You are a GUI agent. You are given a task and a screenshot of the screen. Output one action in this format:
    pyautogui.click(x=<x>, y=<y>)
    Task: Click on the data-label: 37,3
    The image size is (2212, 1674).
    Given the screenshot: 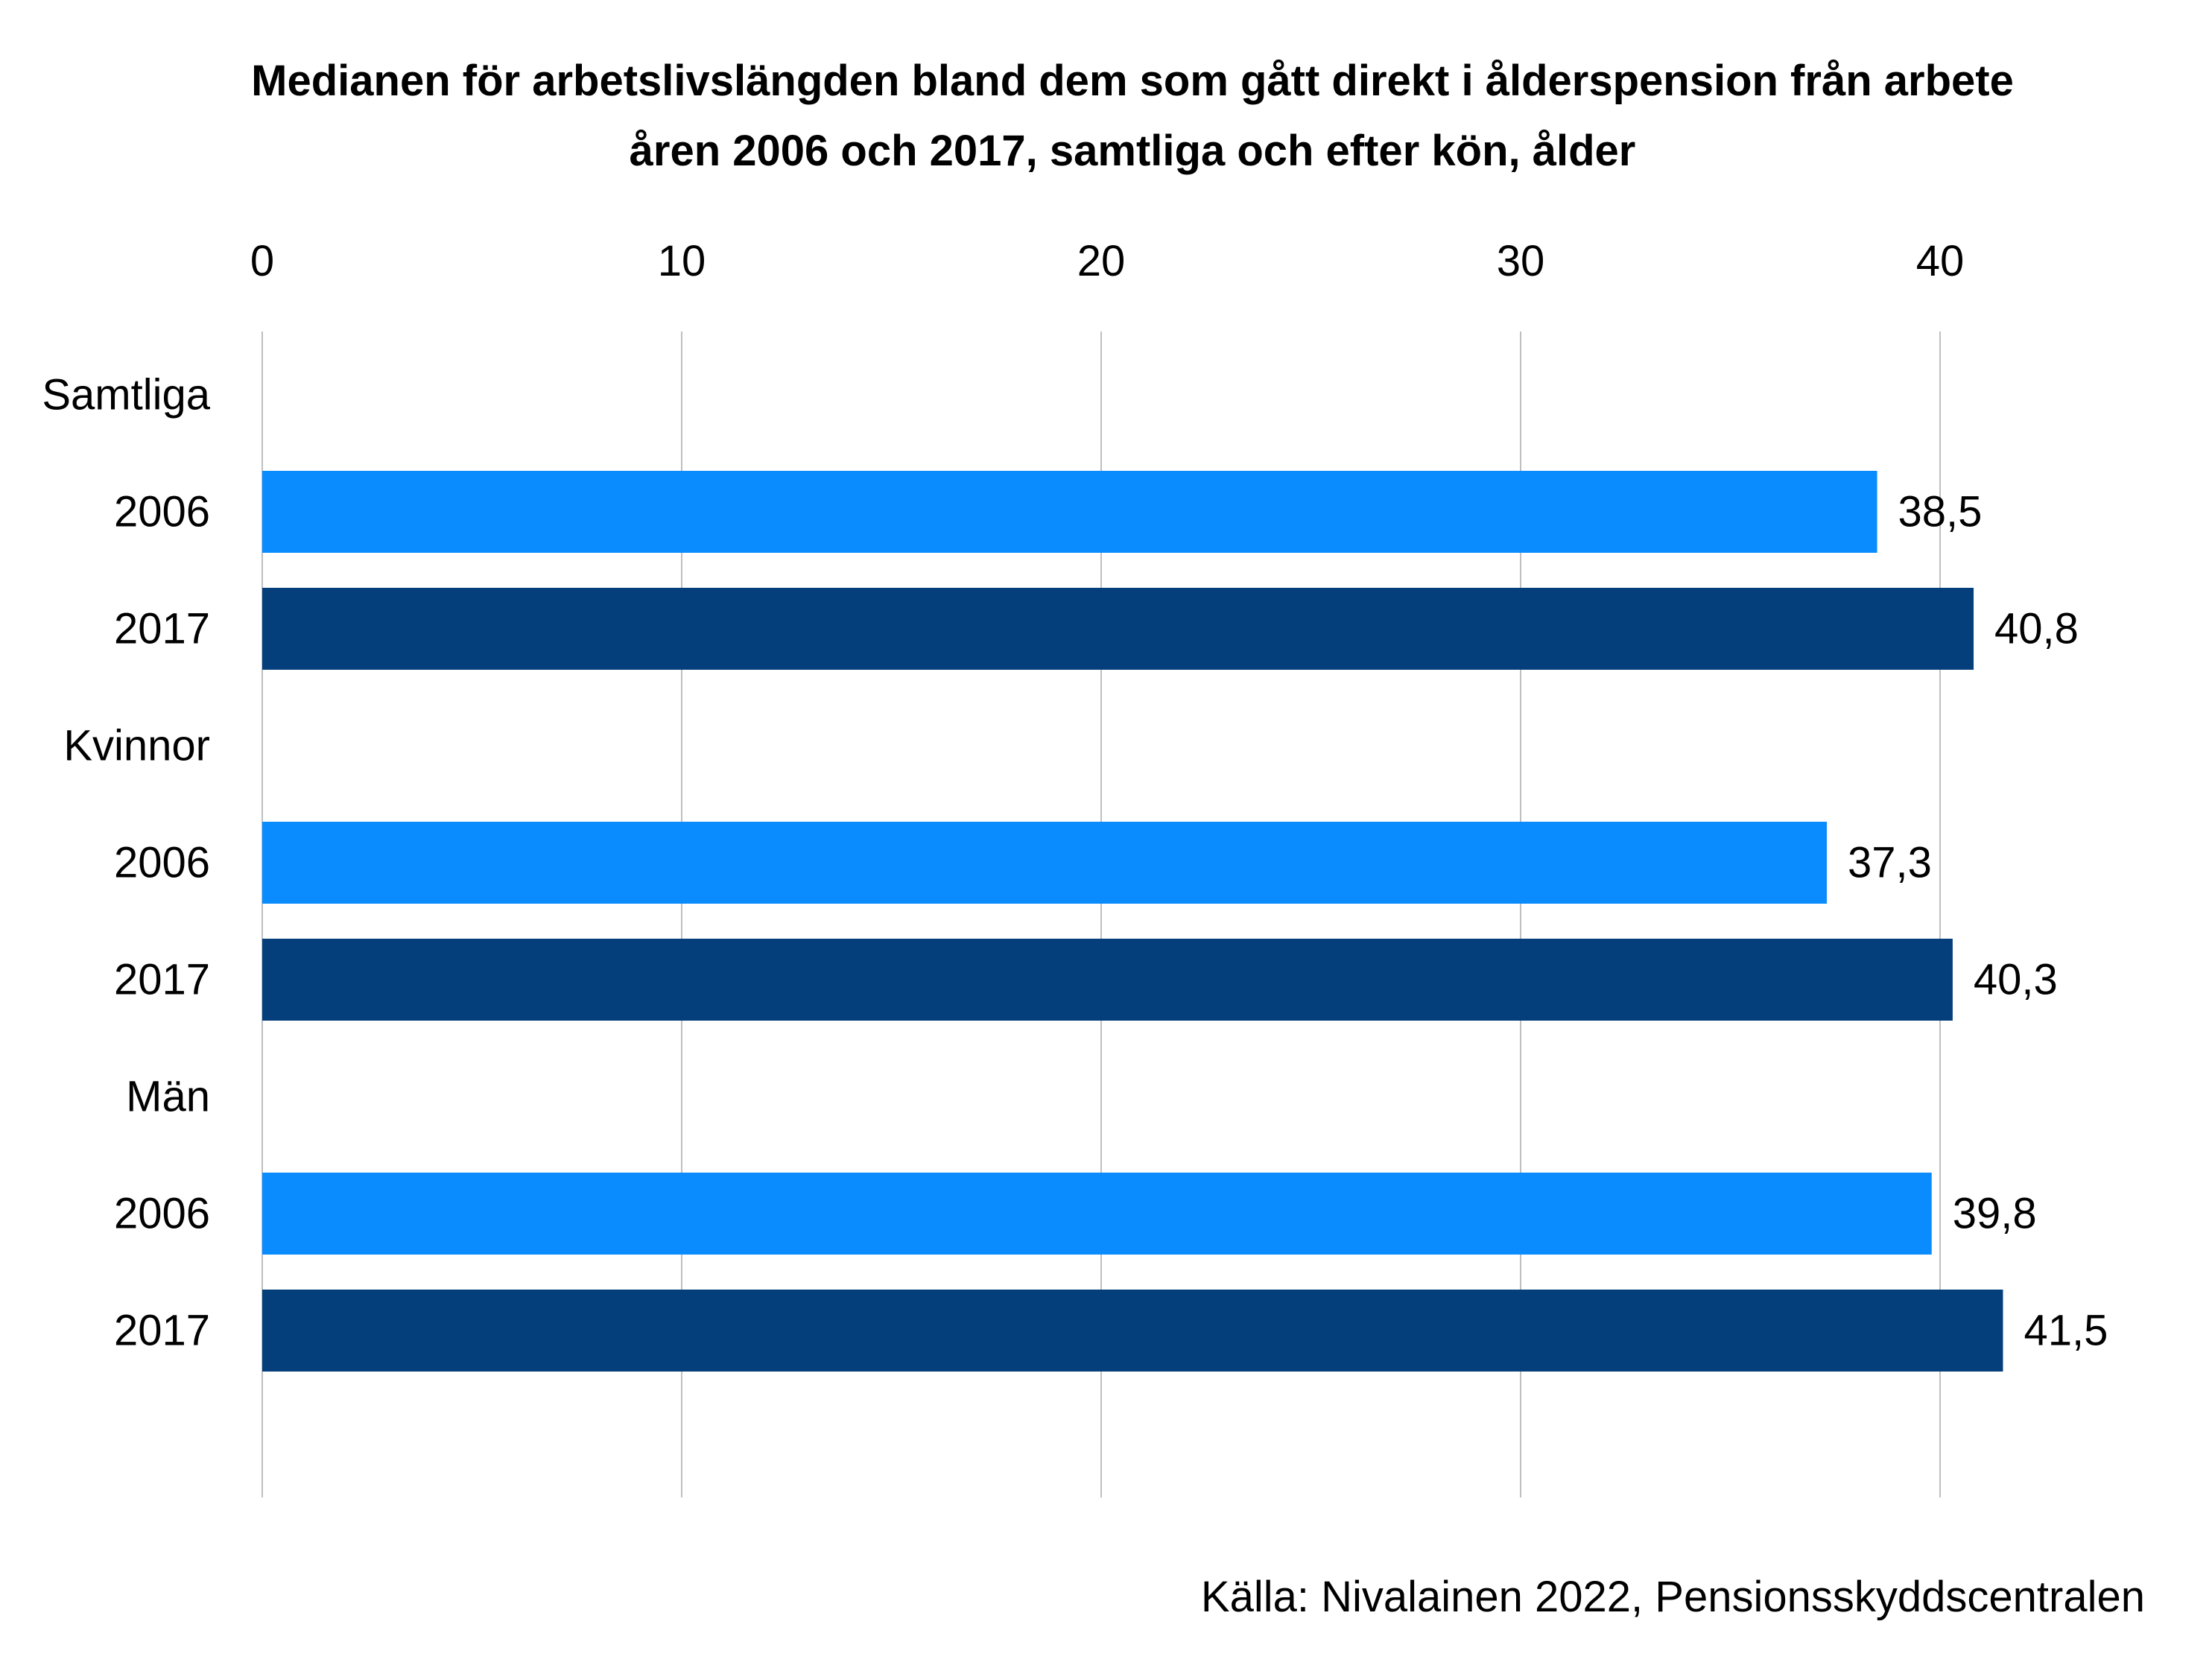 What is the action you would take?
    pyautogui.click(x=1890, y=863)
    